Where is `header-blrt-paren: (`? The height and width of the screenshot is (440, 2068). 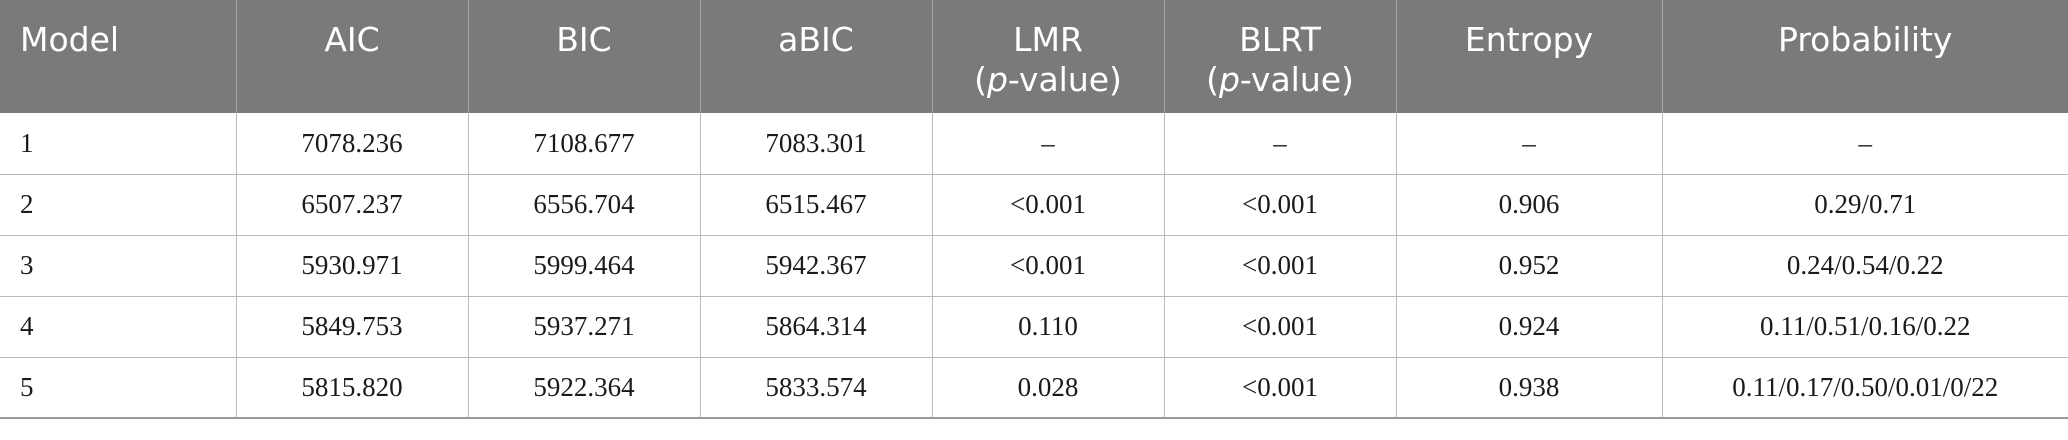
header-blrt-paren: ( is located at coordinates (1212, 79).